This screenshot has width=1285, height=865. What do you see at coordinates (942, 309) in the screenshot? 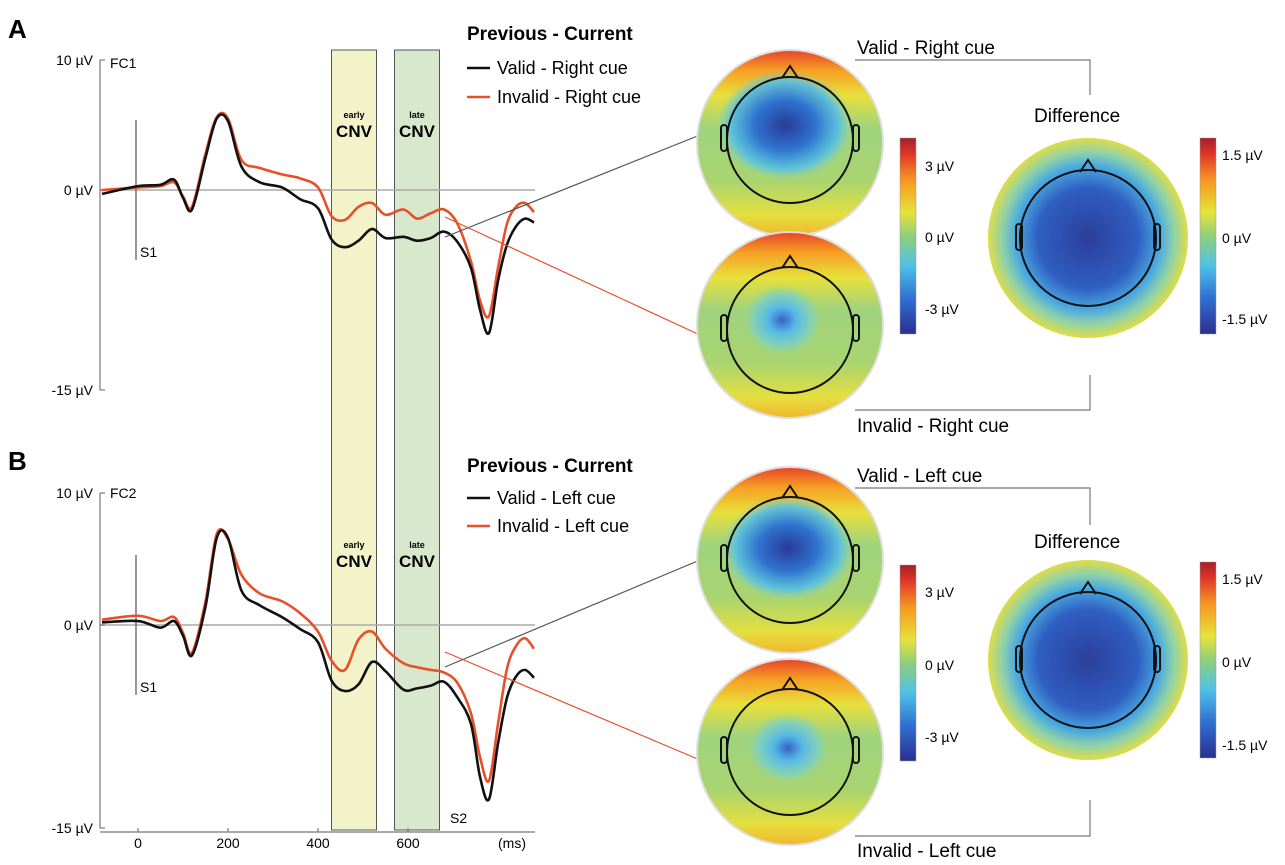
I see `colorbar-a-left-min: -3 µV` at bounding box center [942, 309].